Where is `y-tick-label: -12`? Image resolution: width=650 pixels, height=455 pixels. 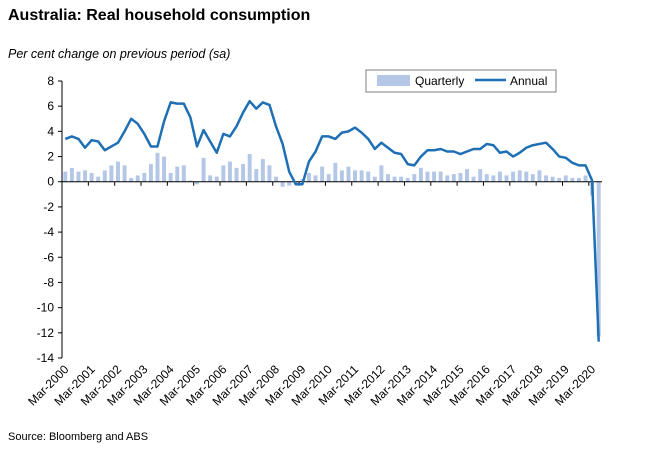
y-tick-label: -12 is located at coordinates (46, 333).